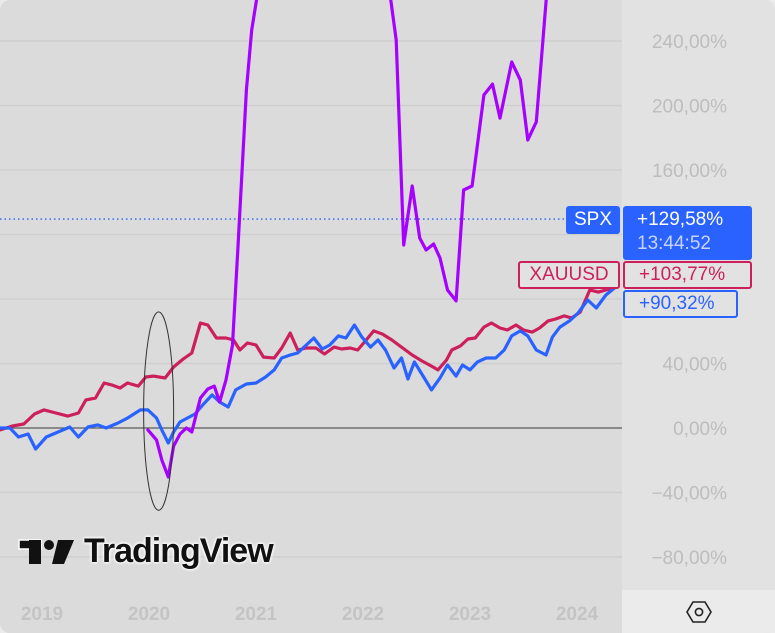  What do you see at coordinates (680, 304) in the screenshot?
I see `third-series-value-label: +90,32%` at bounding box center [680, 304].